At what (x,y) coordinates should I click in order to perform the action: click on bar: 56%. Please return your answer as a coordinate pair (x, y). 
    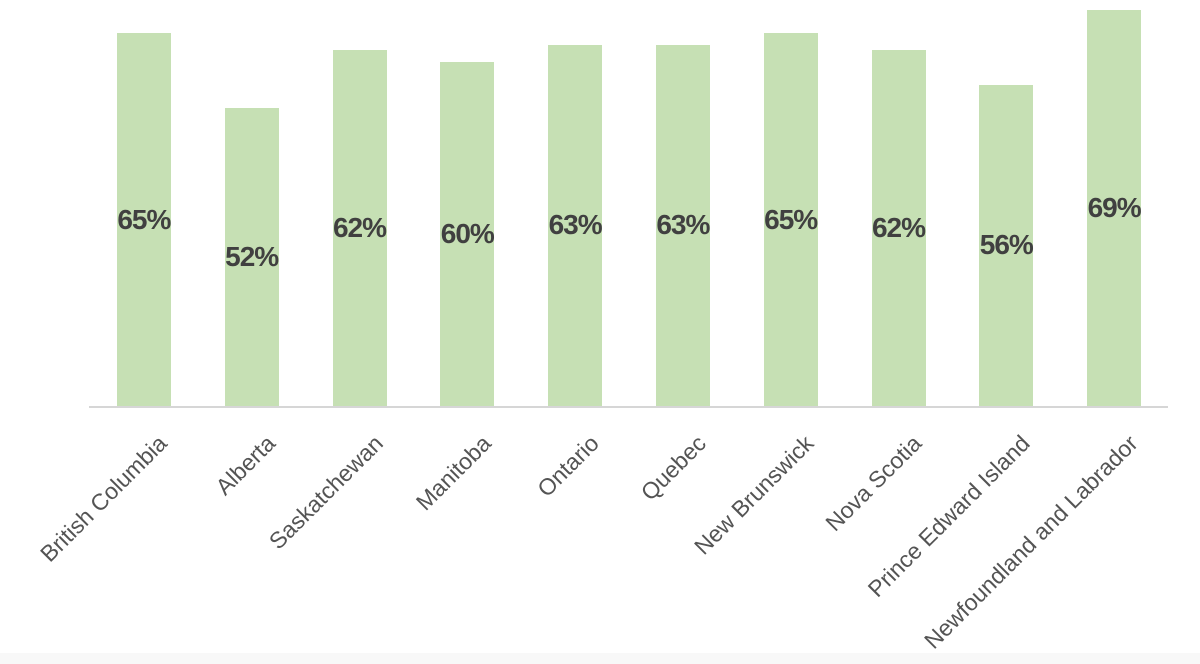
    Looking at the image, I should click on (1006, 245).